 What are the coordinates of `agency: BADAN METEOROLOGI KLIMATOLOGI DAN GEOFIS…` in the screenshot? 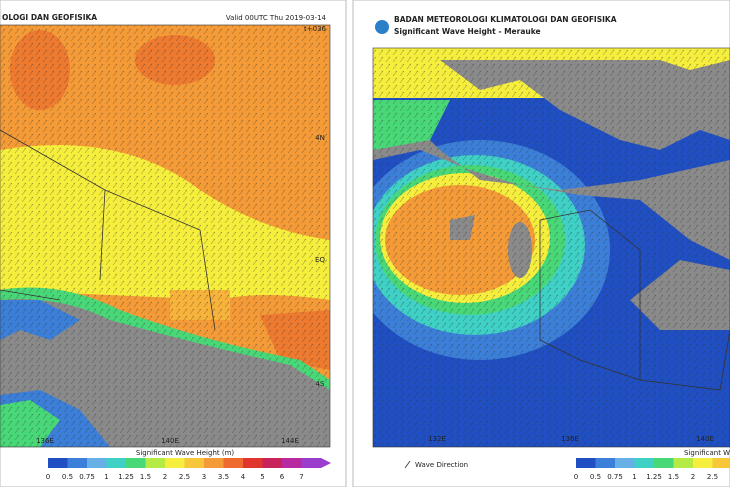 It's located at (505, 19).